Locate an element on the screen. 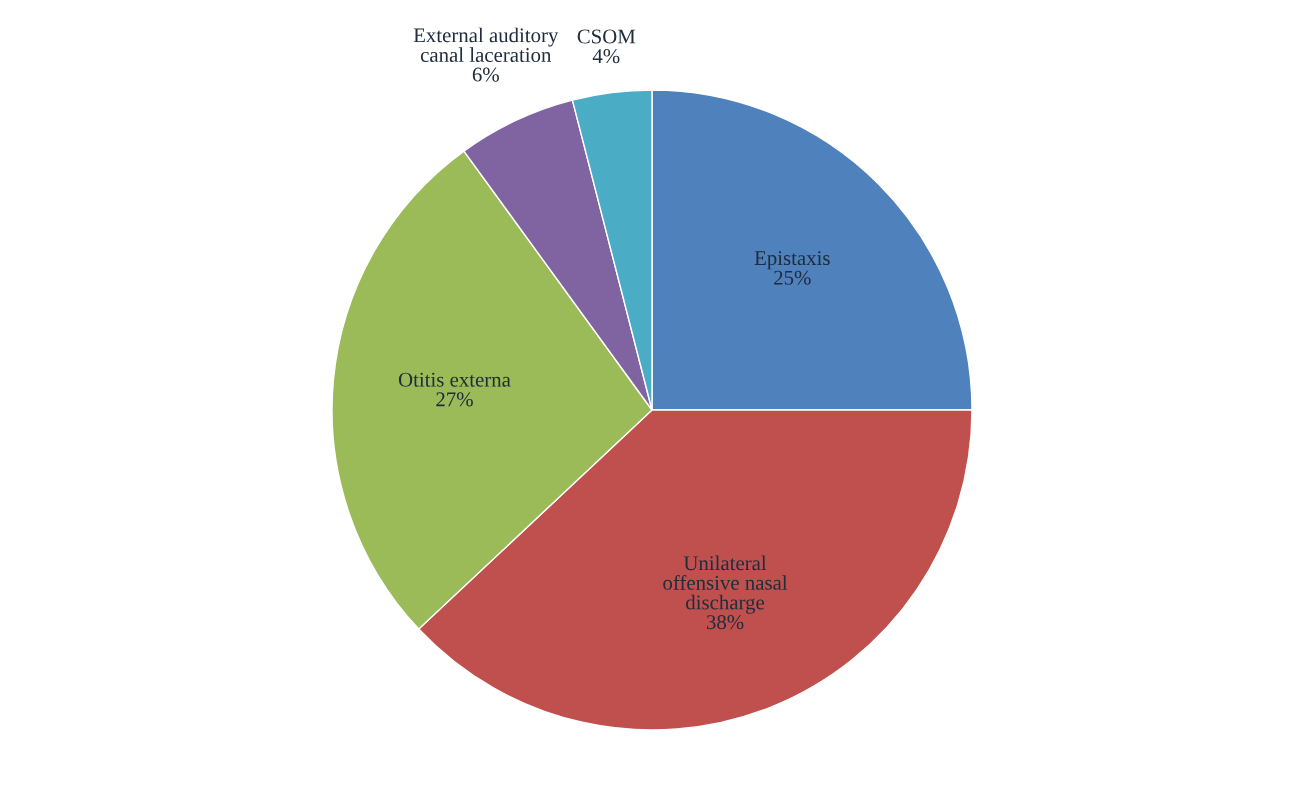  data-label: 27% is located at coordinates (454, 399).